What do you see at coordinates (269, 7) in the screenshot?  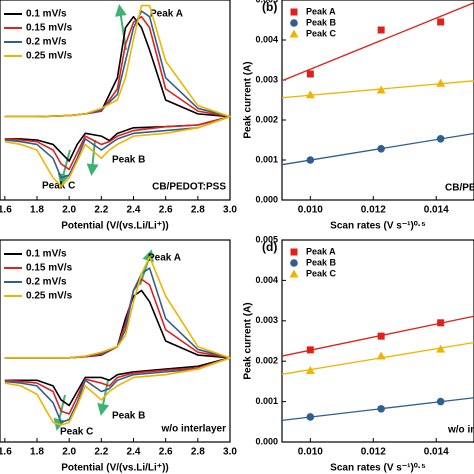 I see `panel-label: (b)` at bounding box center [269, 7].